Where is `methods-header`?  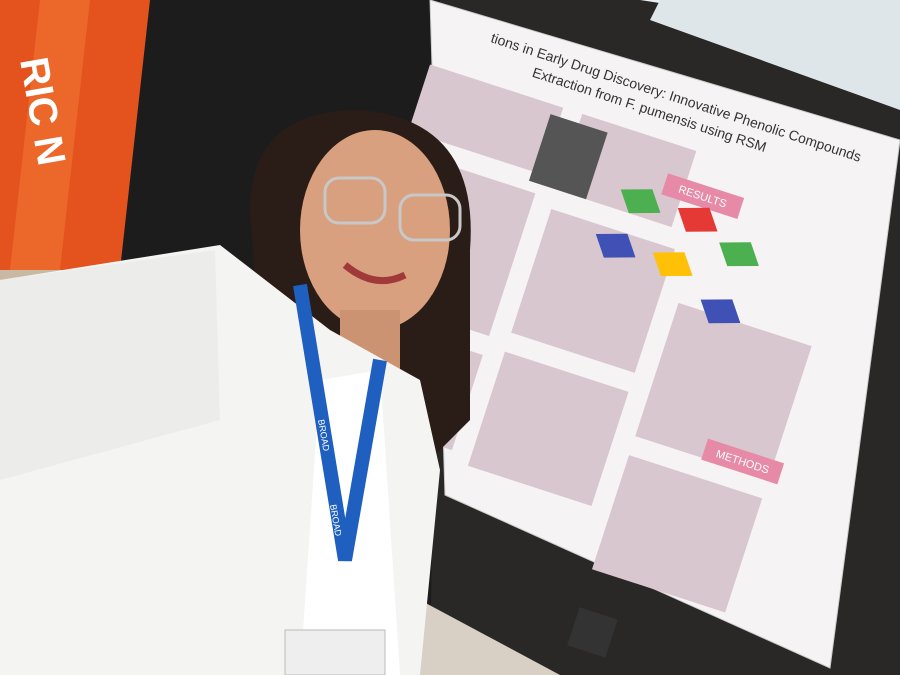
methods-header is located at coordinates (743, 461).